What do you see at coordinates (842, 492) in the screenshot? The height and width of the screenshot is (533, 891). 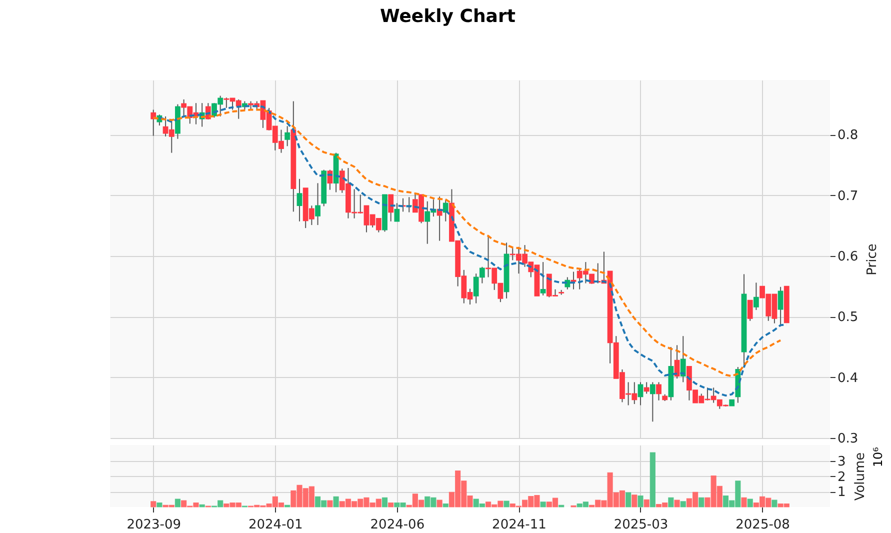 I see `y-tick-label: 1` at bounding box center [842, 492].